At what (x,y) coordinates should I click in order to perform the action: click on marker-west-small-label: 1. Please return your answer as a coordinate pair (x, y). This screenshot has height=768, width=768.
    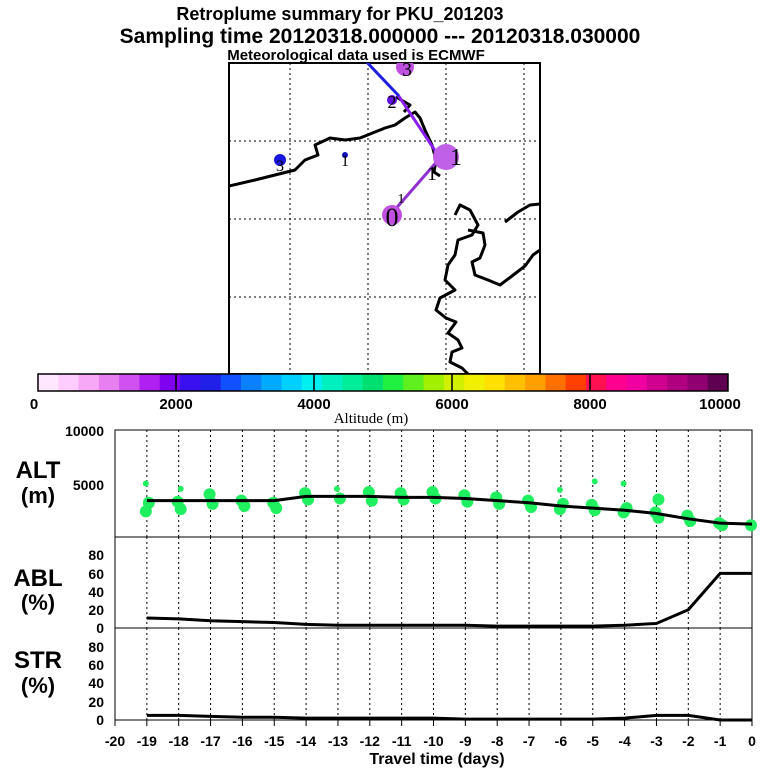
    Looking at the image, I should click on (345, 161).